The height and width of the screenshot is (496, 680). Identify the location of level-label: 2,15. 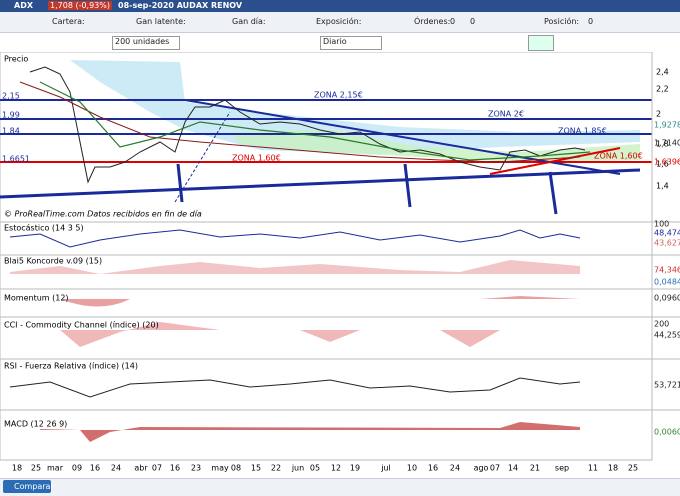
(11, 96).